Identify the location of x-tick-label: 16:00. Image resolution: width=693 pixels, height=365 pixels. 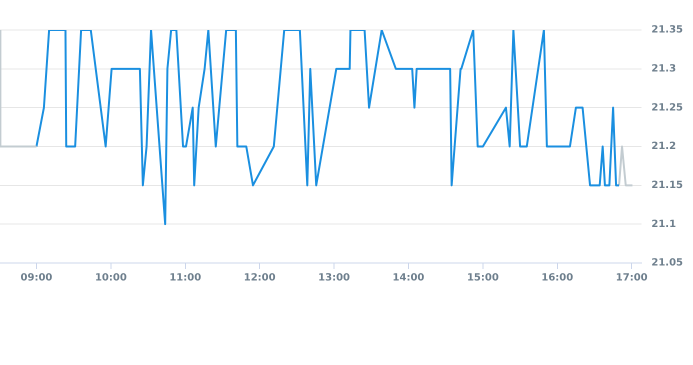
(557, 278).